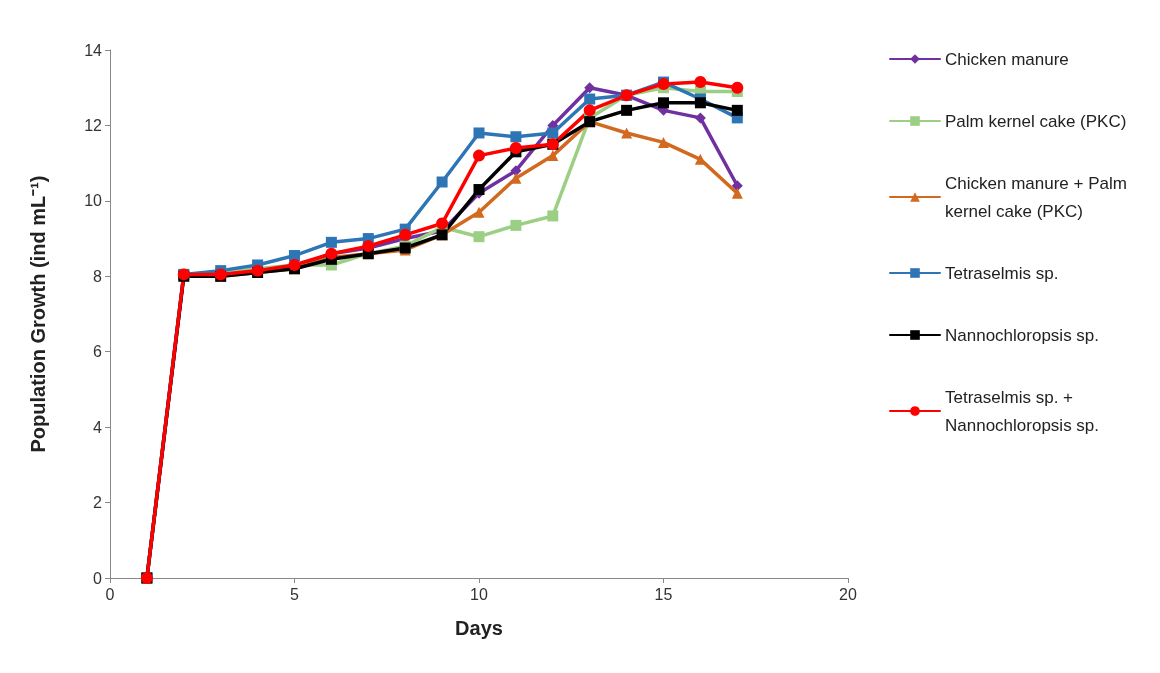 This screenshot has width=1160, height=673. I want to click on x-tick-label: 0, so click(110, 594).